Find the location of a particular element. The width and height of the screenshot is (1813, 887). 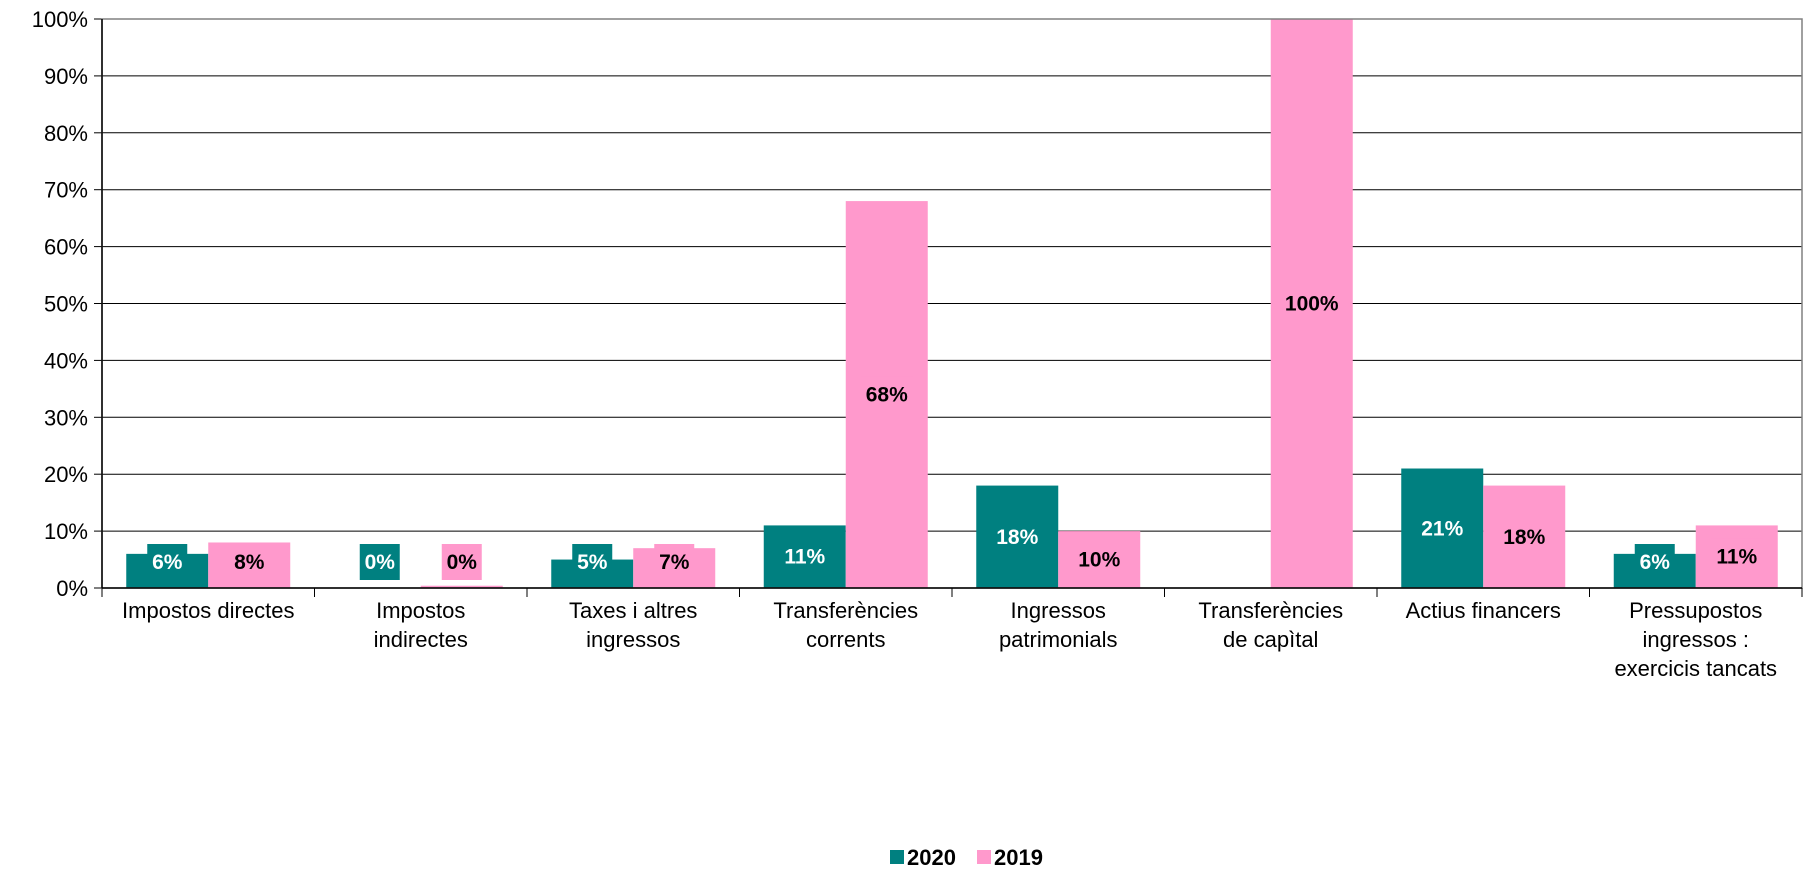

y-tick-label: 100% is located at coordinates (60, 19).